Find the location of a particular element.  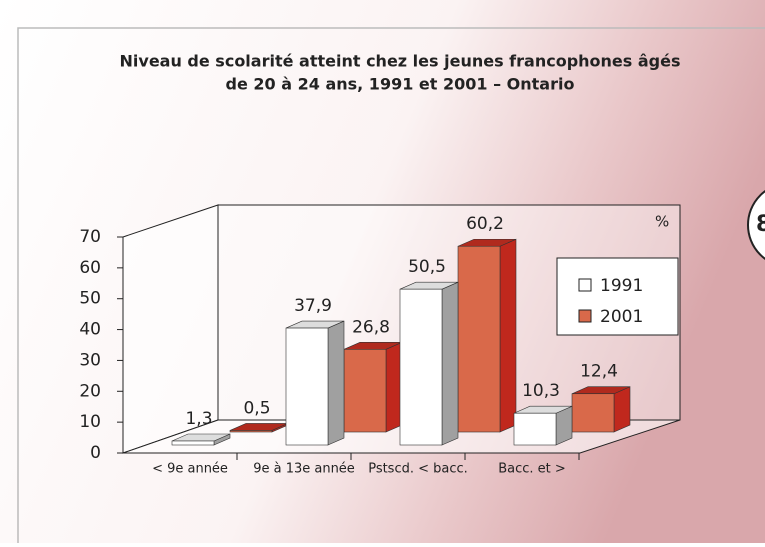

value-label: 12,4 is located at coordinates (599, 372).